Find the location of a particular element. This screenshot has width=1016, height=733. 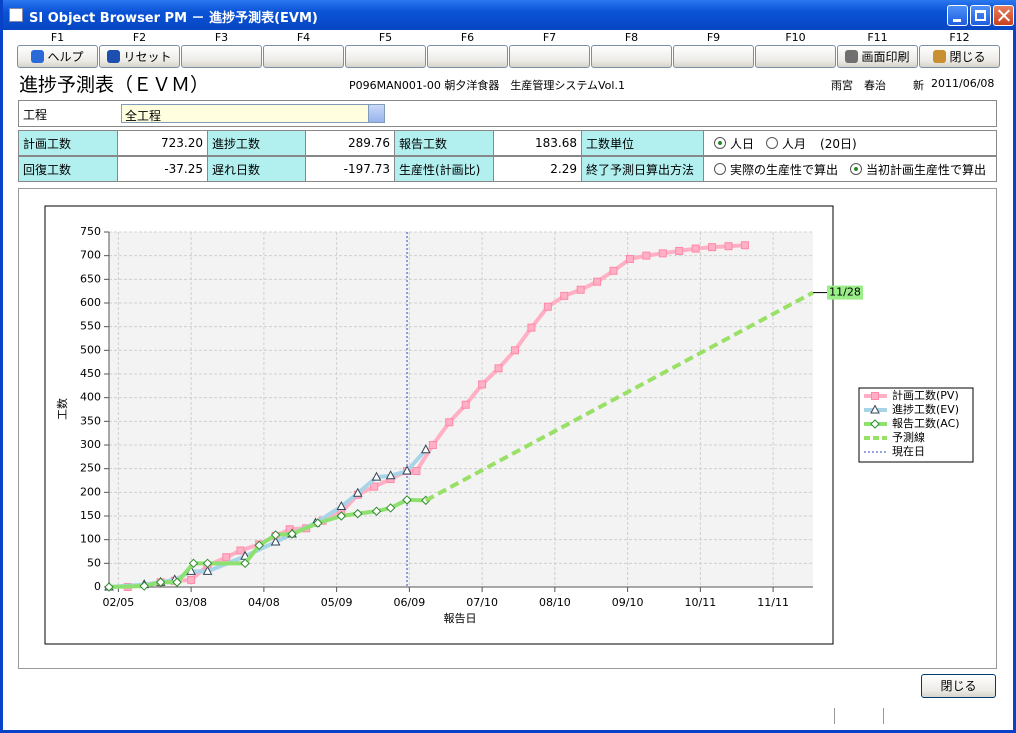

function-key-button: 閉じる is located at coordinates (959, 56).